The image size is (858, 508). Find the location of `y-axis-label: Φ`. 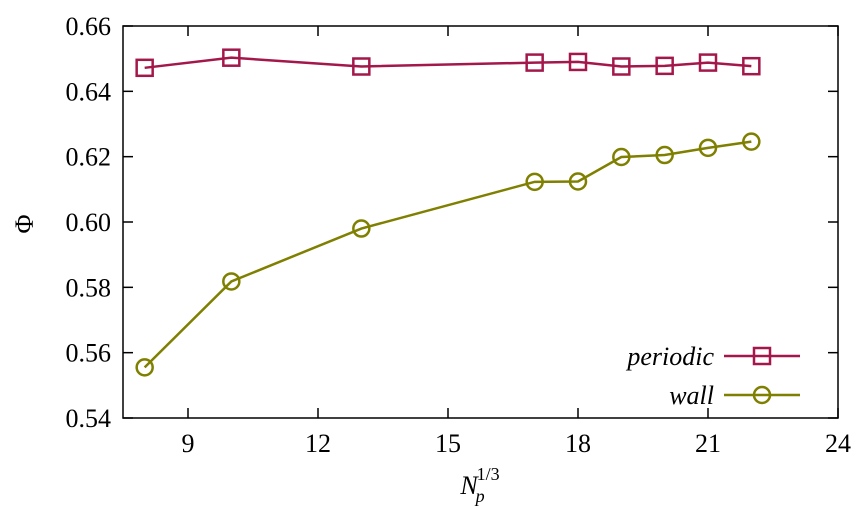

y-axis-label: Φ is located at coordinates (24, 223).